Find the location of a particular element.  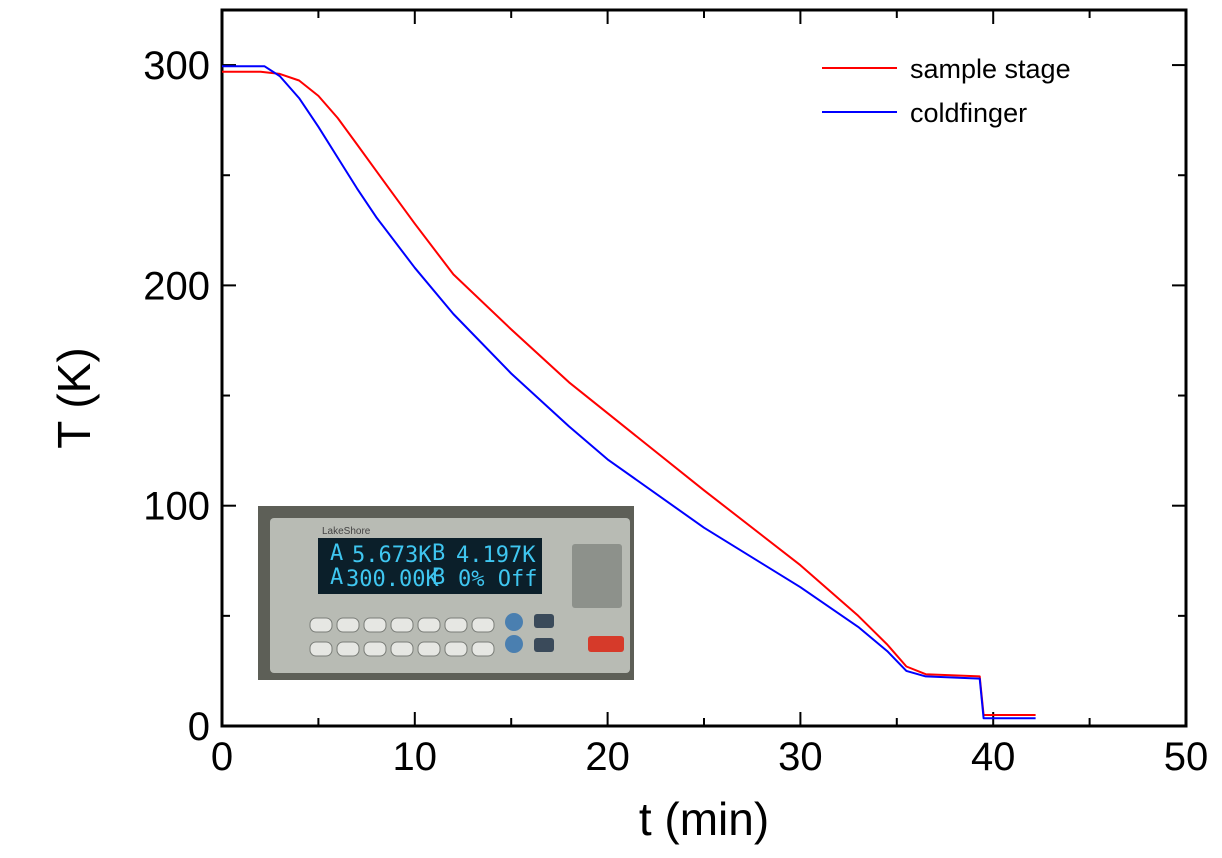

legend: sample stage coldfinger is located at coordinates (946, 91).